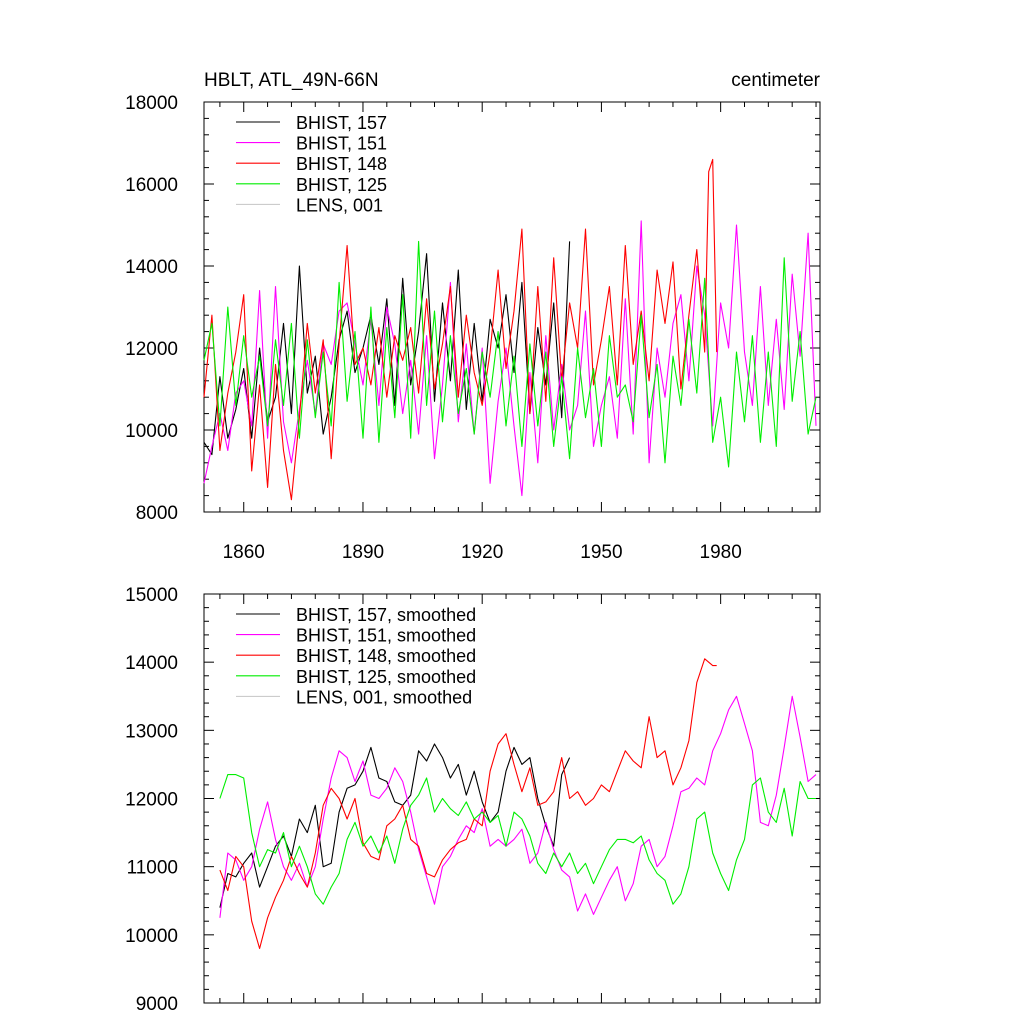 Image resolution: width=1024 pixels, height=1029 pixels. I want to click on legend-label: BHIST, 125, so click(341, 185).